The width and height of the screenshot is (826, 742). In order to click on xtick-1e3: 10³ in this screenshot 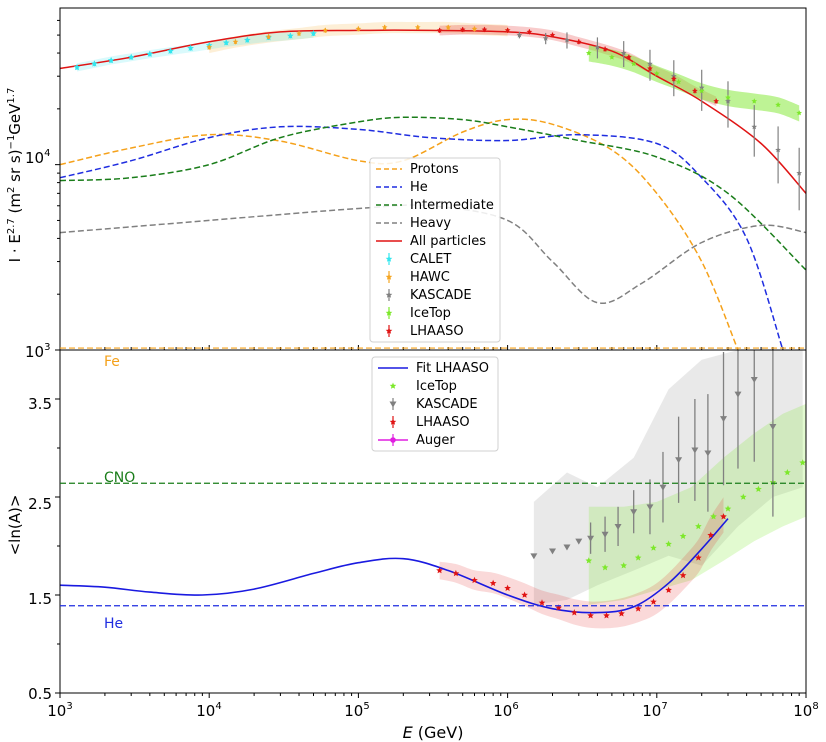, I will do `click(59, 710)`.